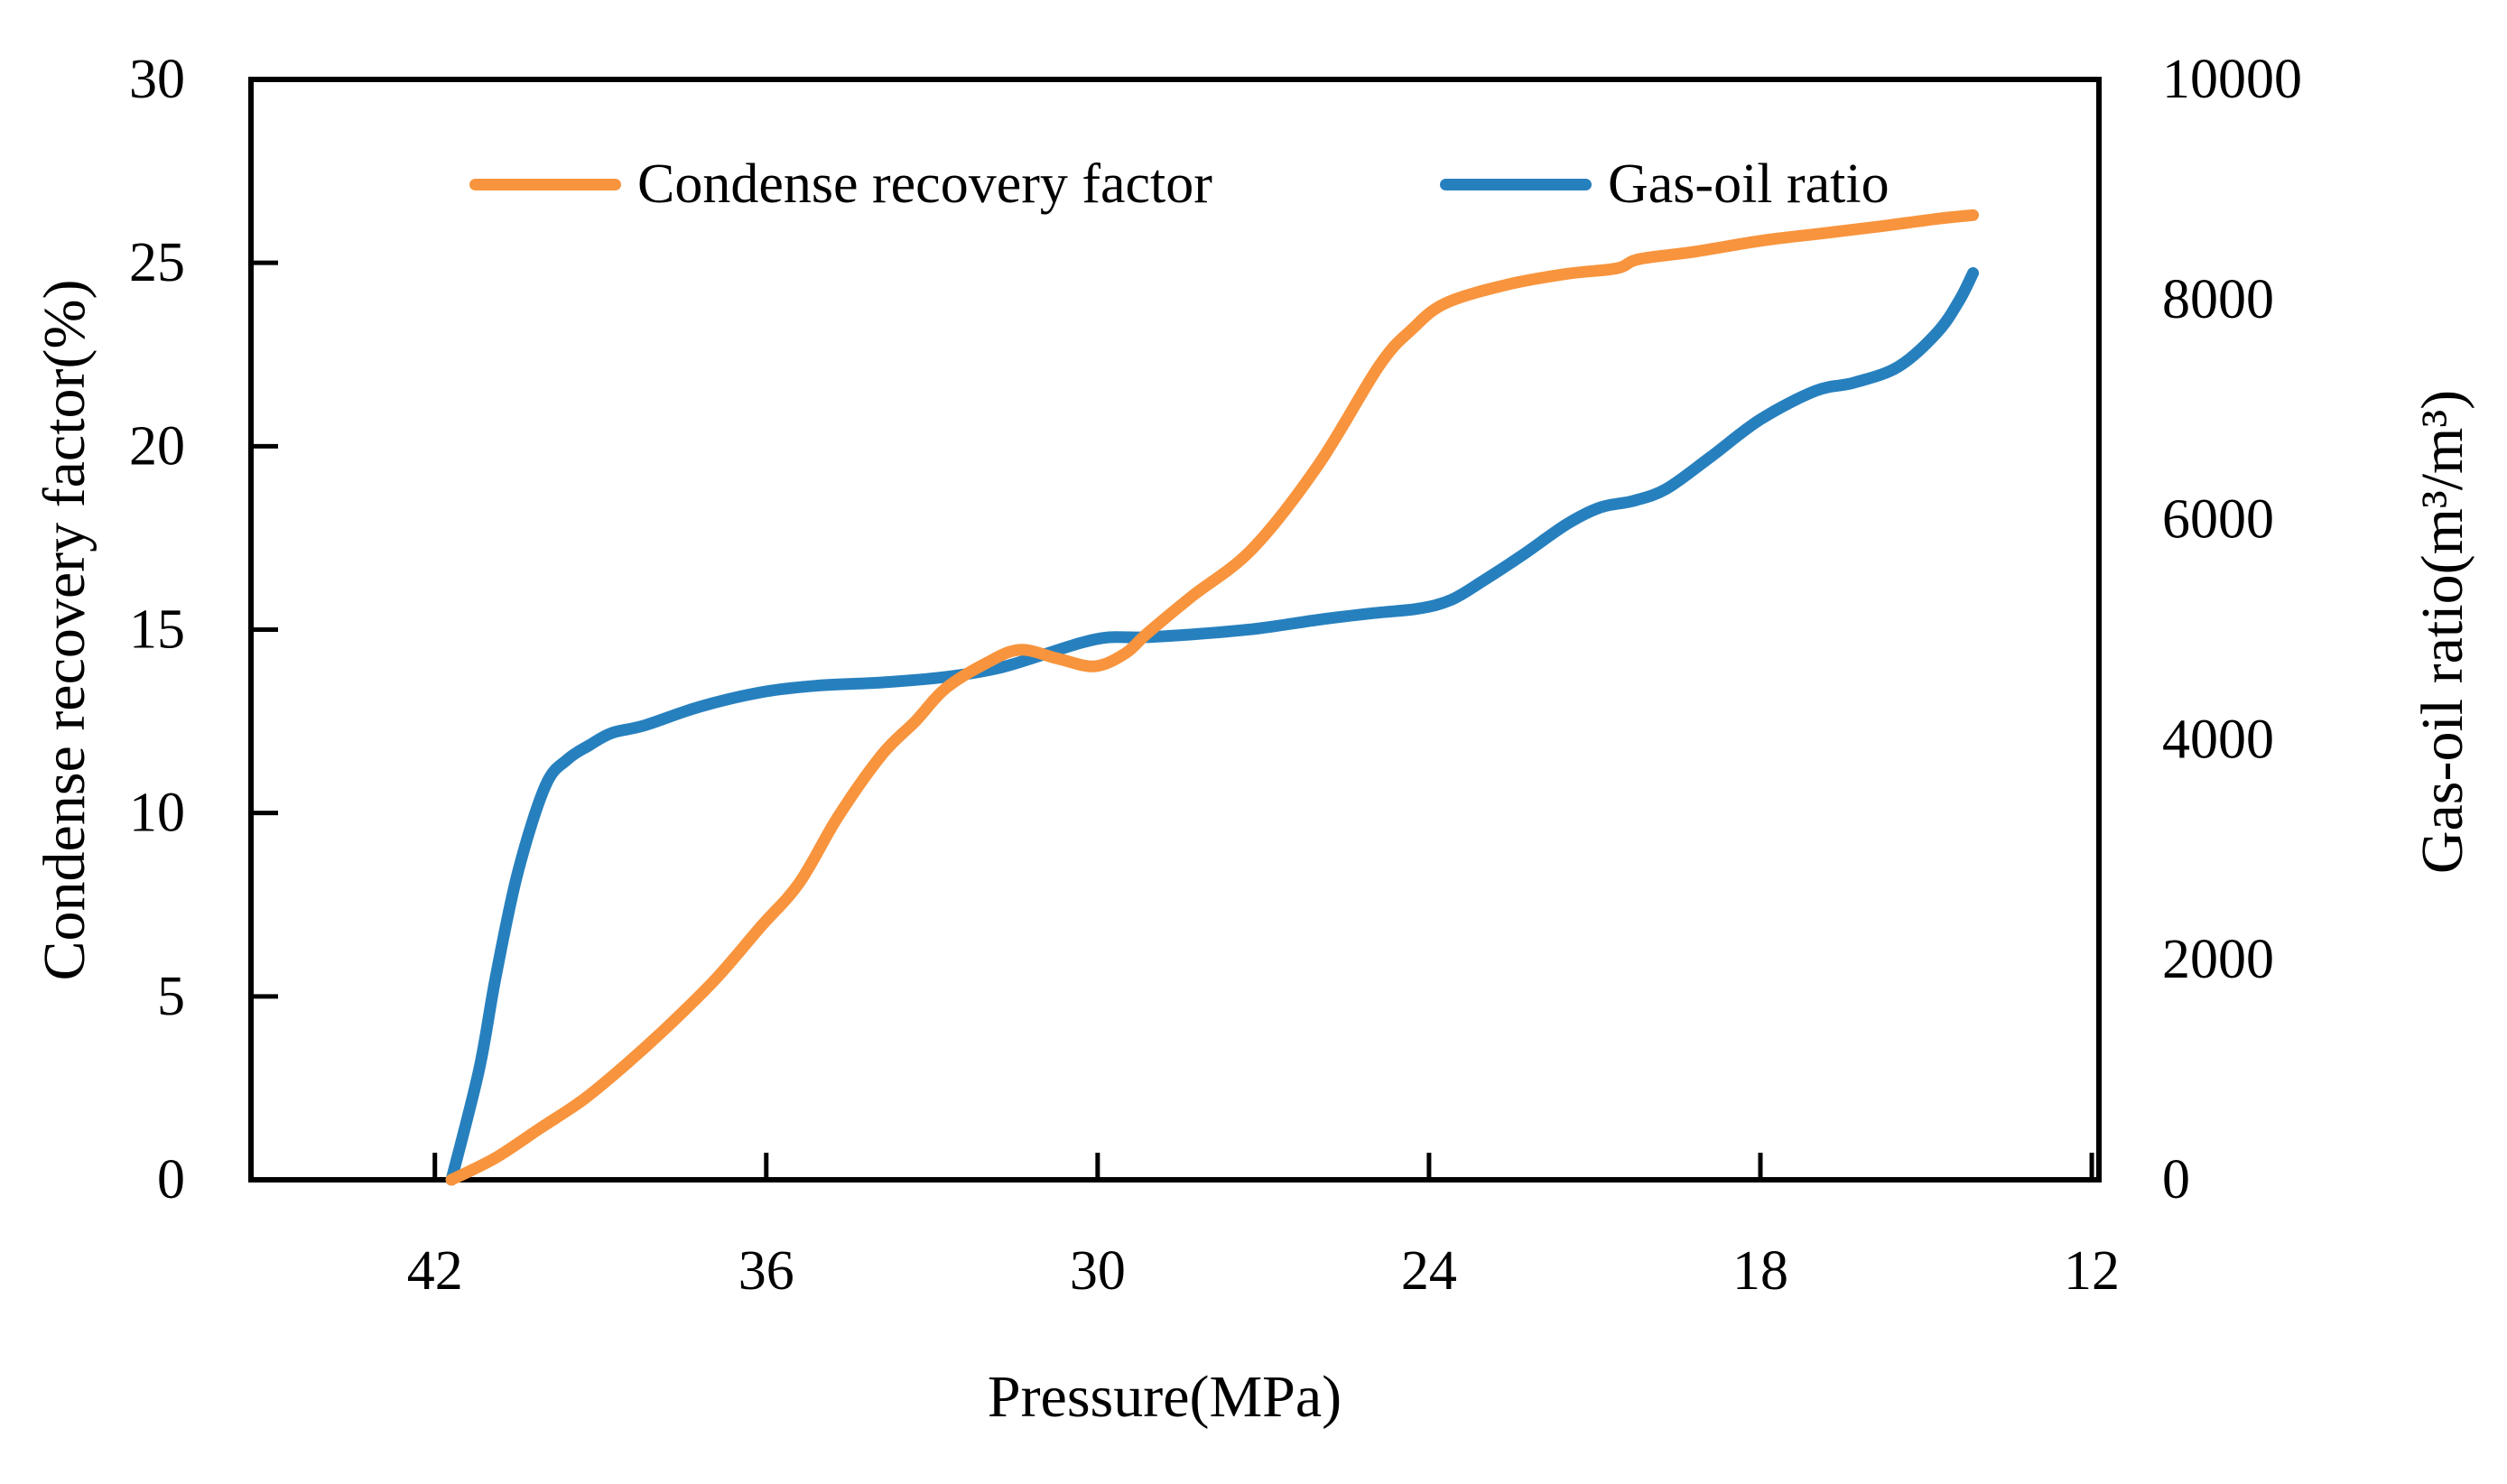  I want to click on y-left-tick-label: 20, so click(157, 446).